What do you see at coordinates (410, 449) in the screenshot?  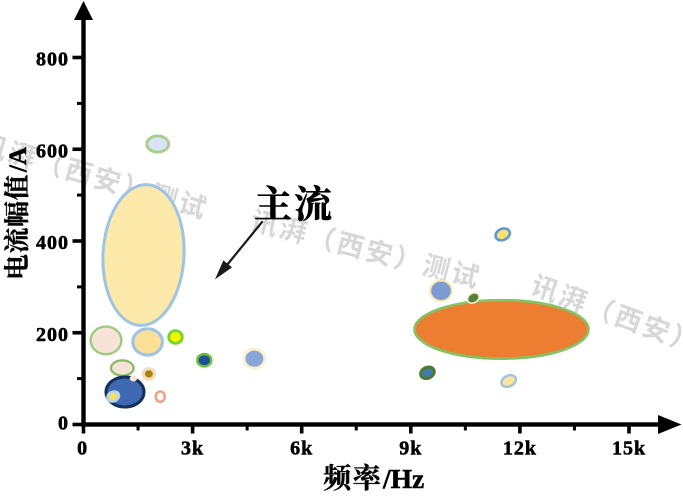 I see `svg-text: 9k` at bounding box center [410, 449].